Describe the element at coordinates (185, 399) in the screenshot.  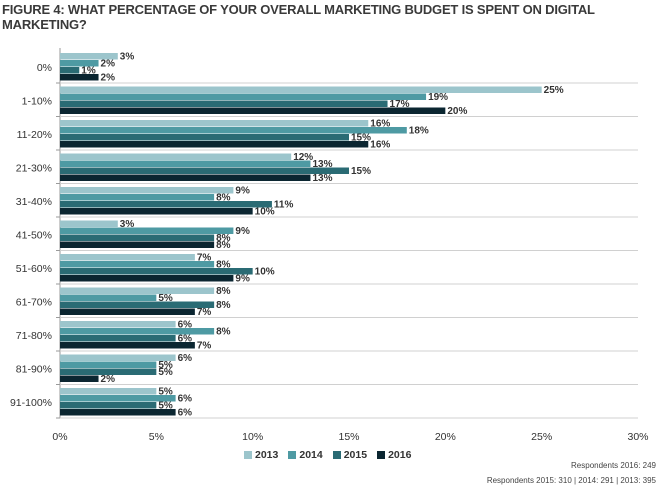
I see `data-label-2014: 6%` at that location.